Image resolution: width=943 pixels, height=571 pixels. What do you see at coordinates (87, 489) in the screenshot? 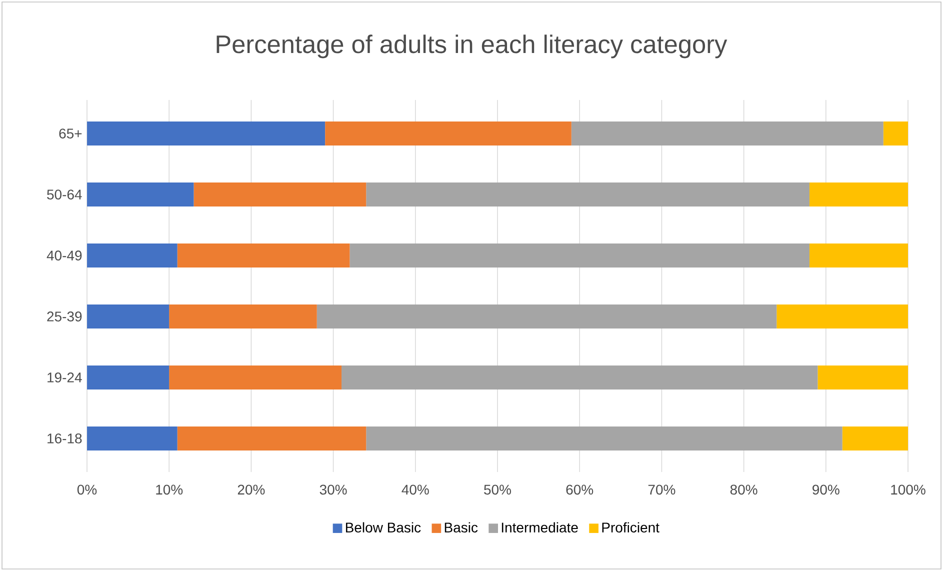
I see `x-tick-label: 0%` at bounding box center [87, 489].